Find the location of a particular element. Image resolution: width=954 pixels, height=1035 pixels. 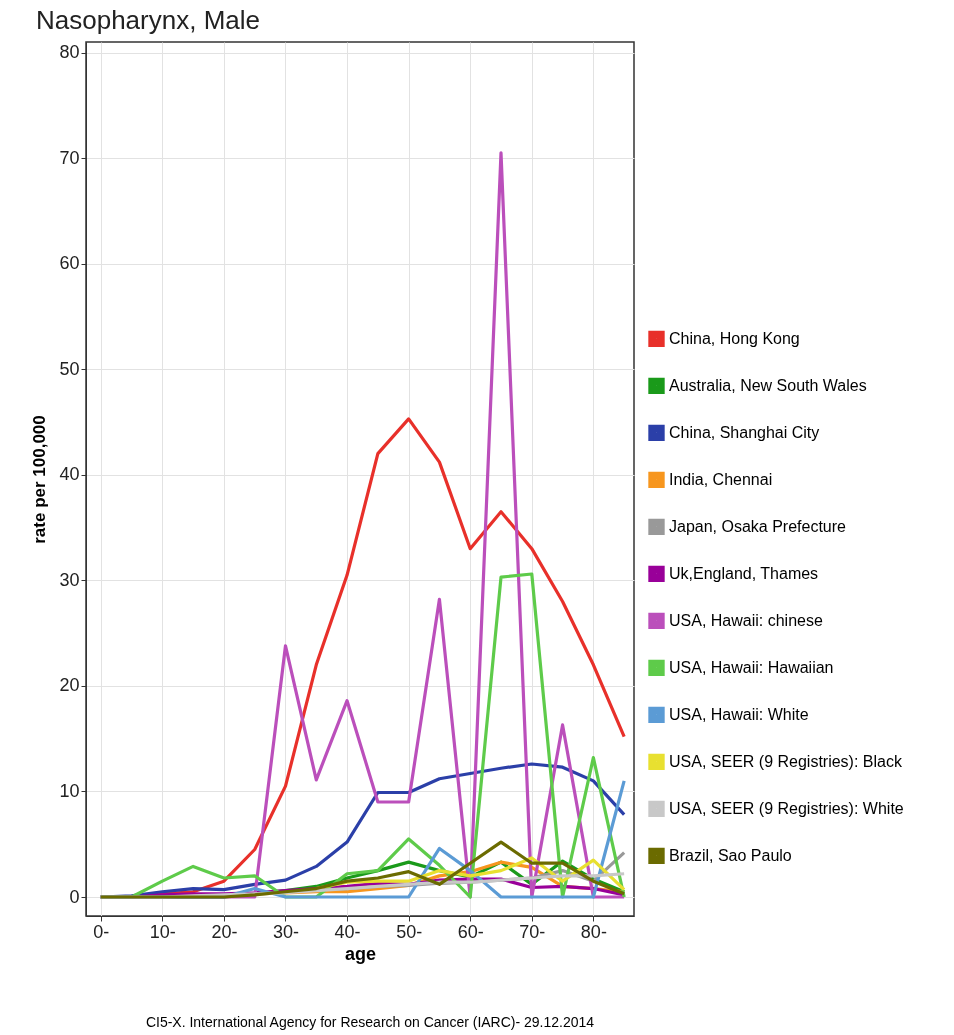

x-tick-label: 30- is located at coordinates (286, 931).